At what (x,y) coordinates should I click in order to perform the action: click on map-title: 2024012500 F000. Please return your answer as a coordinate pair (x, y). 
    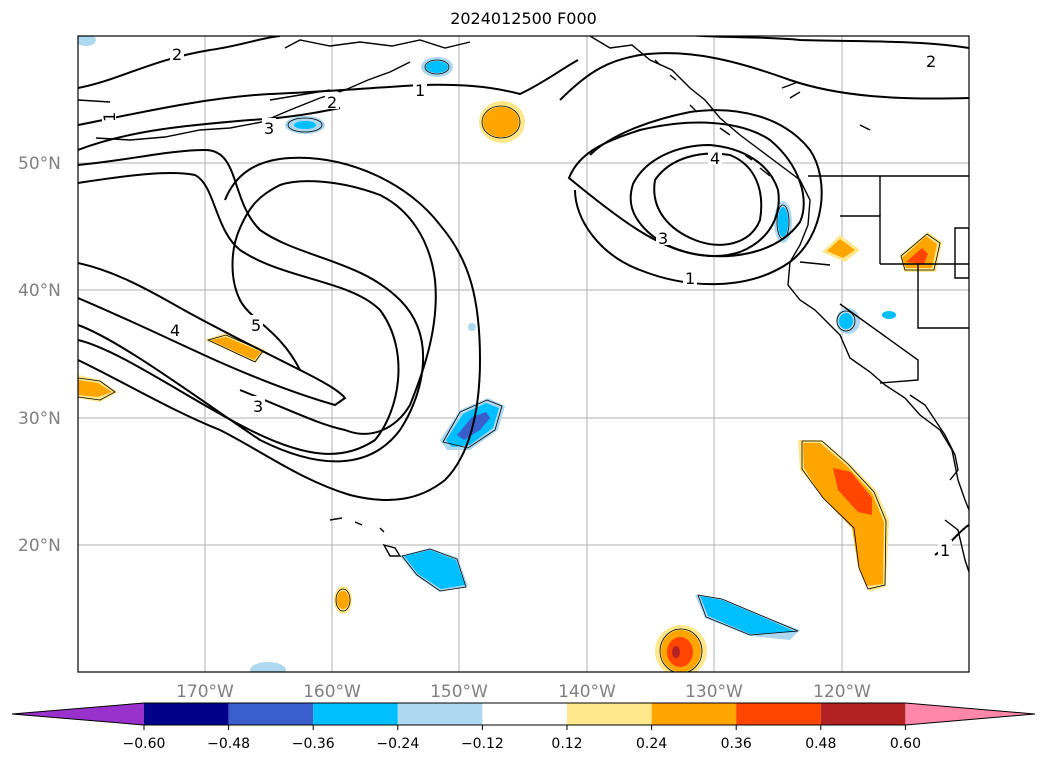
    Looking at the image, I should click on (523, 18).